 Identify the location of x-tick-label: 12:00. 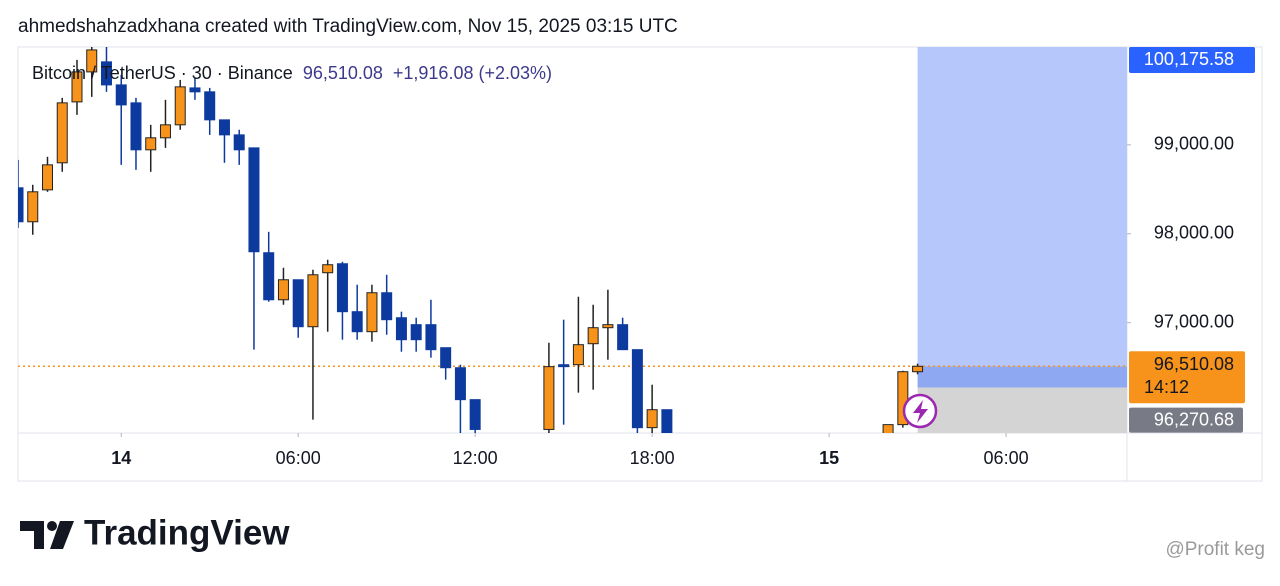
(475, 458).